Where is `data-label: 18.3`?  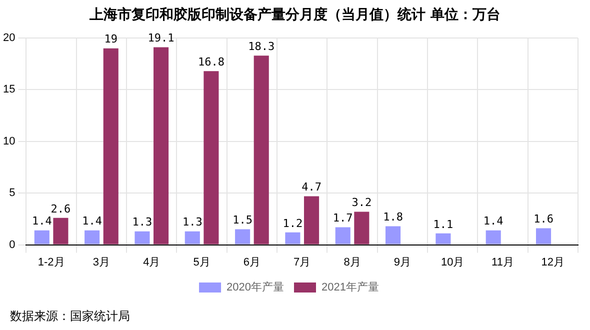
data-label: 18.3 is located at coordinates (261, 46).